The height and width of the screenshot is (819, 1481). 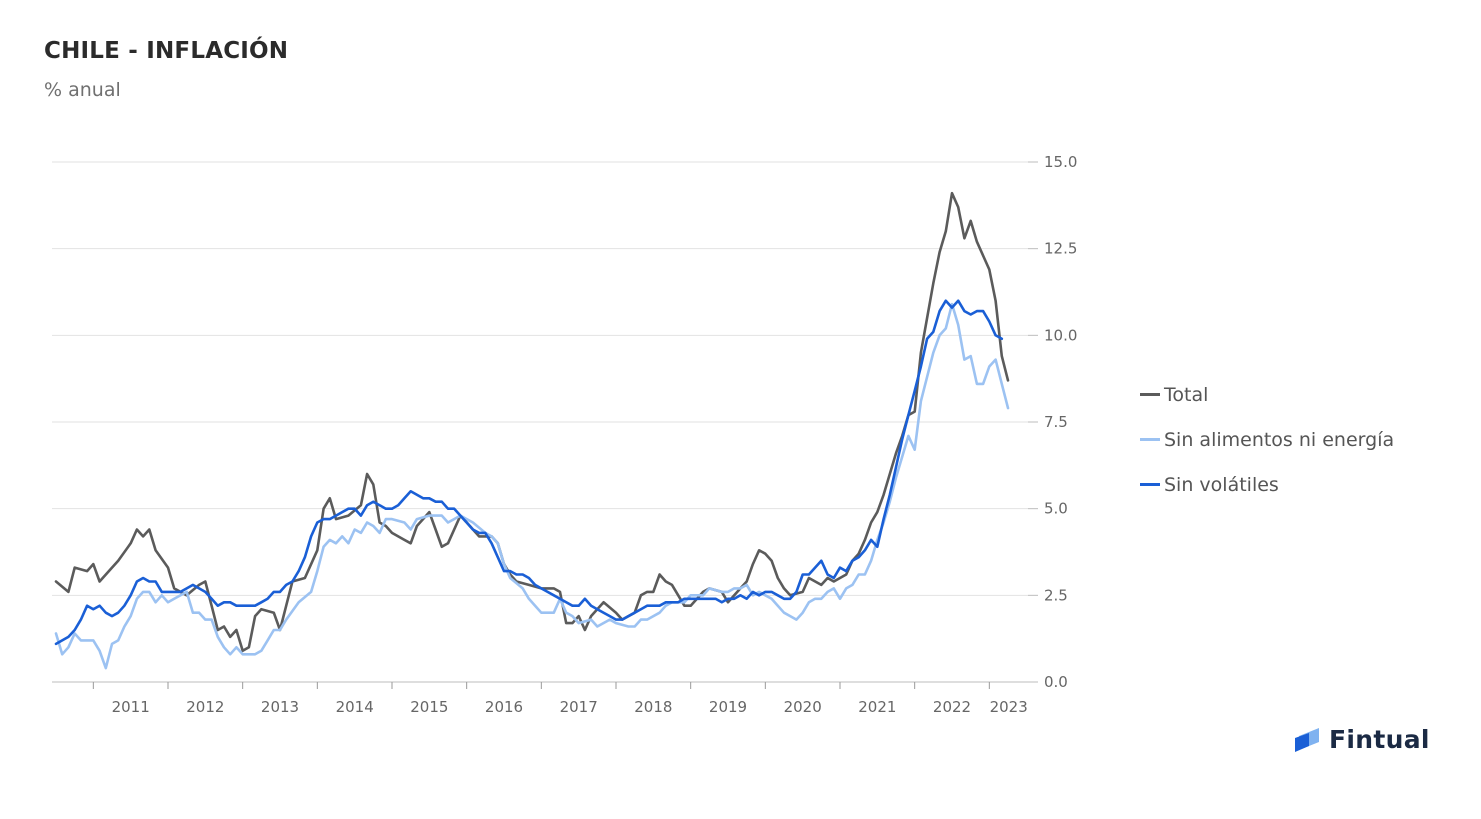 I want to click on y-axis: 0.0 2.5 5.0 7.5 10.0 12.5 15.0, so click(x=1052, y=422).